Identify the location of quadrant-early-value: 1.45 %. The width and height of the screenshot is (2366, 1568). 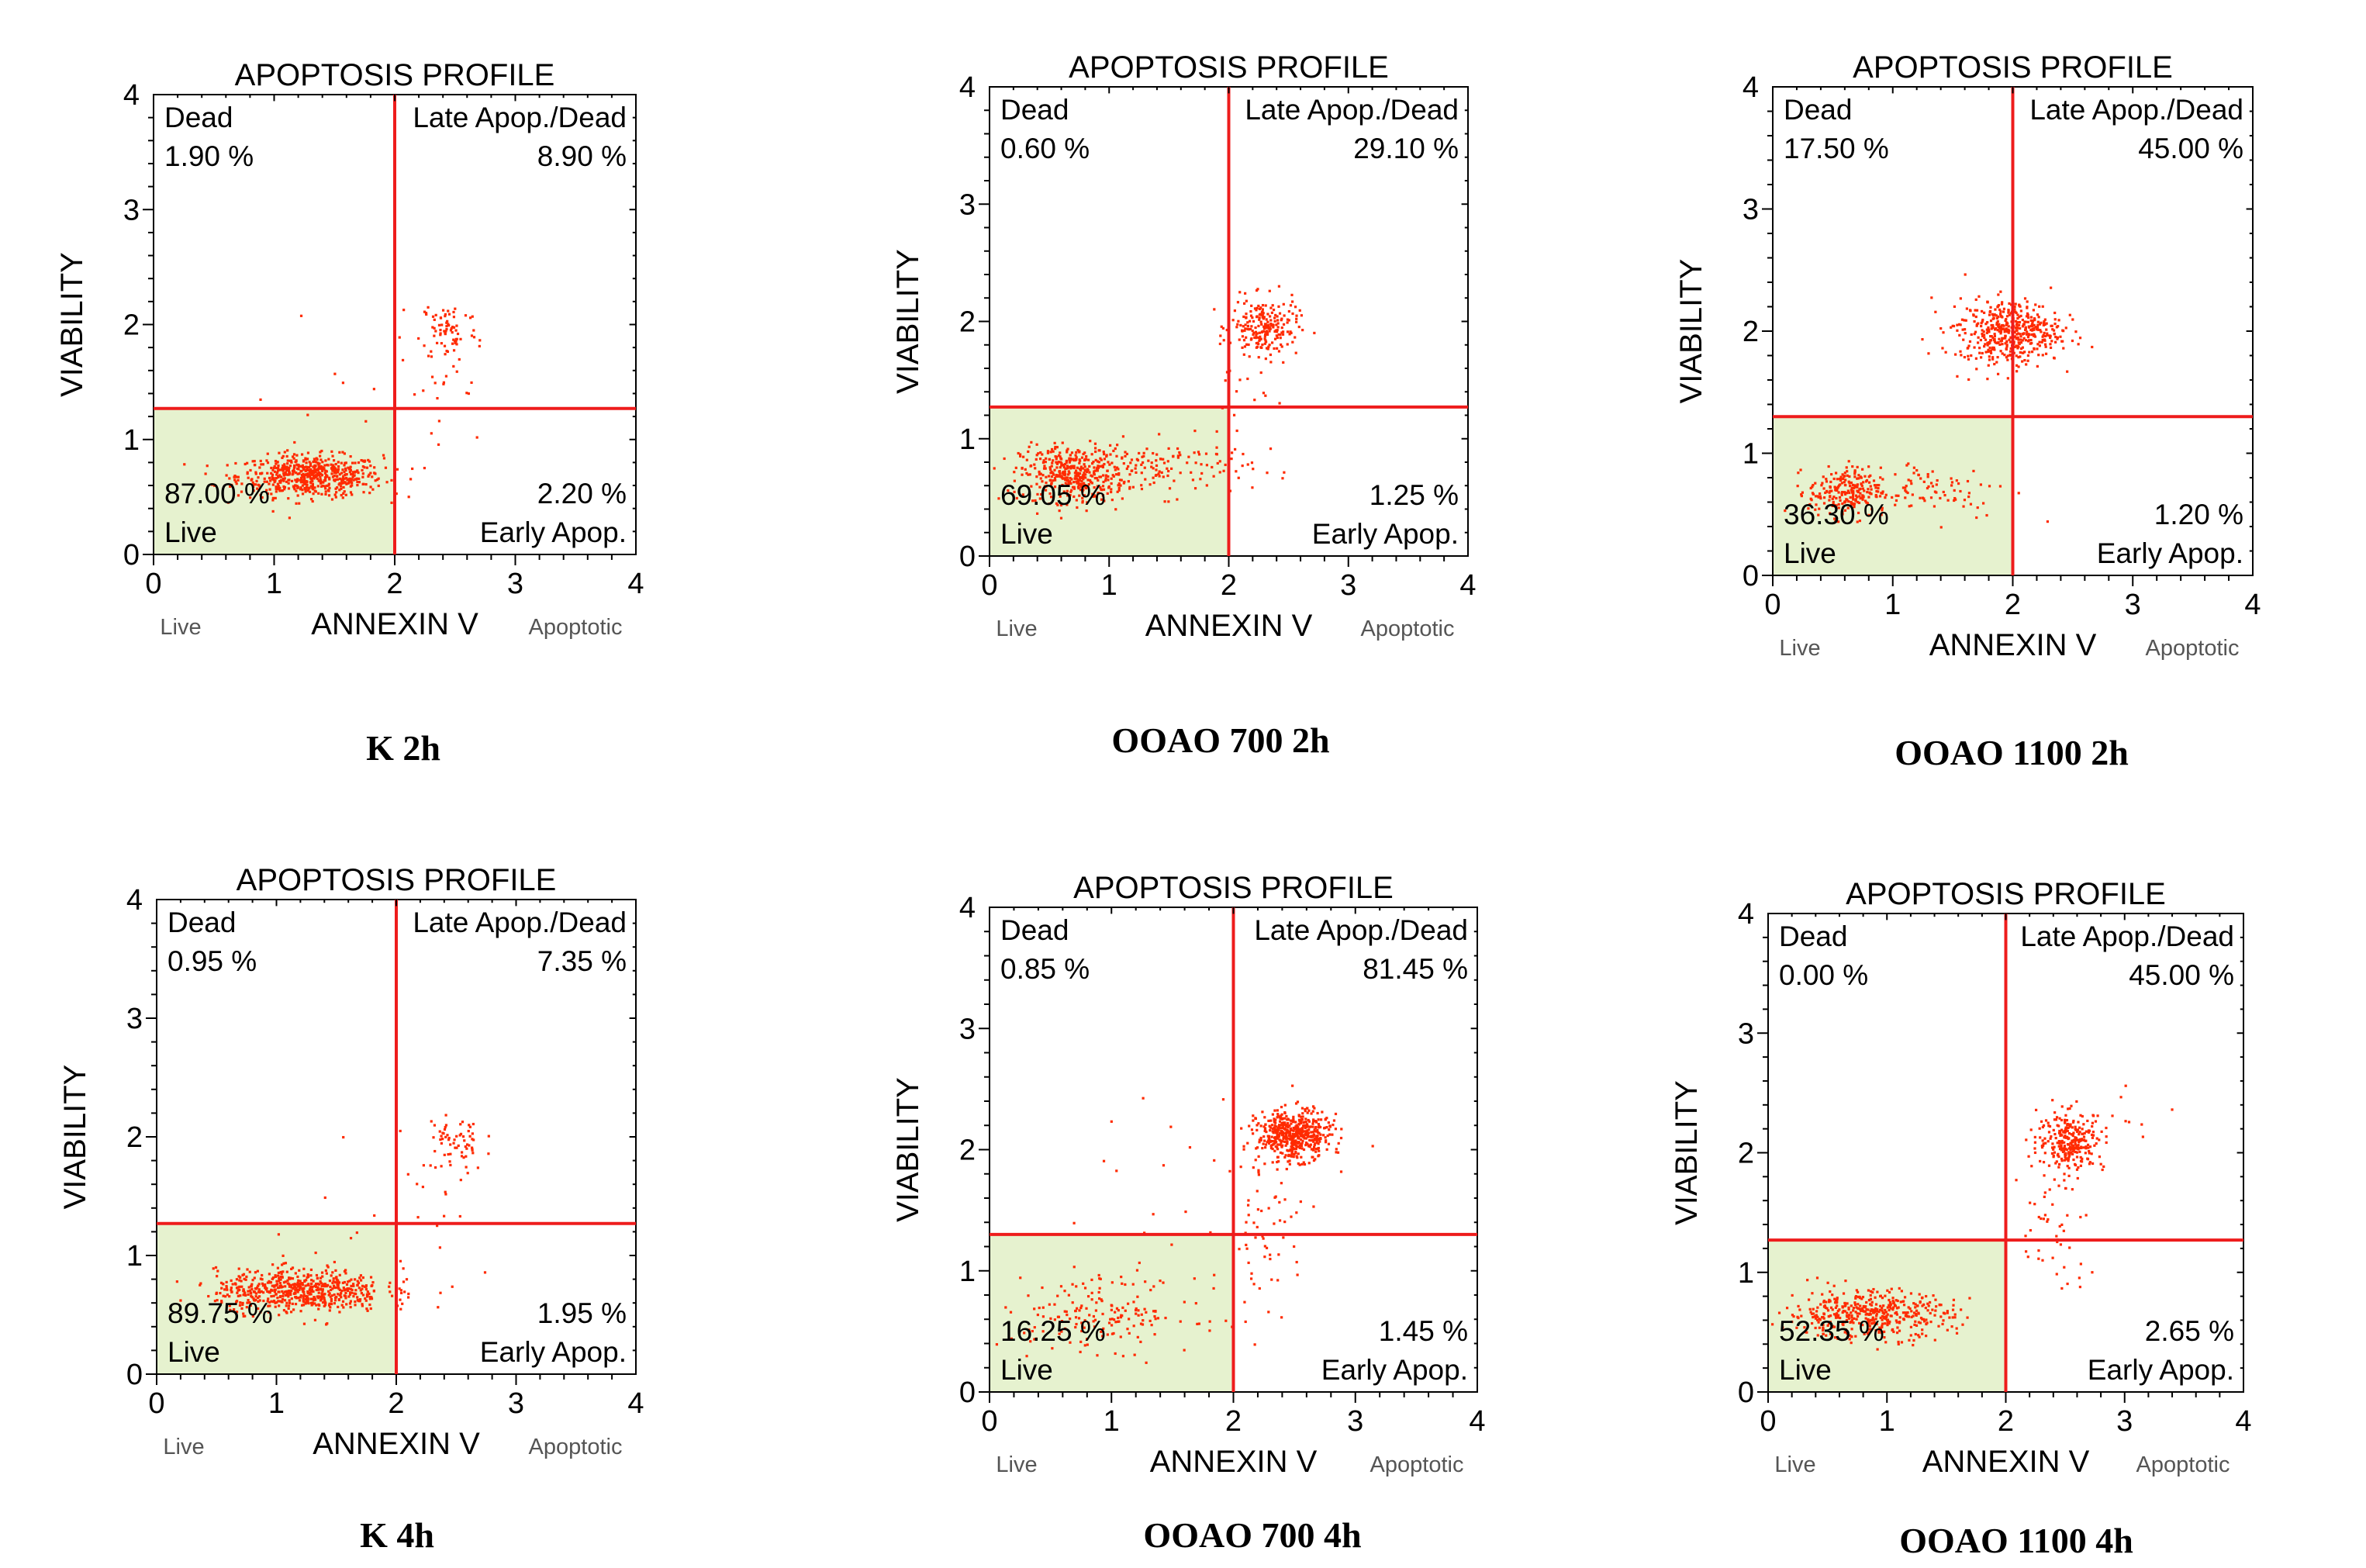
(1424, 1331).